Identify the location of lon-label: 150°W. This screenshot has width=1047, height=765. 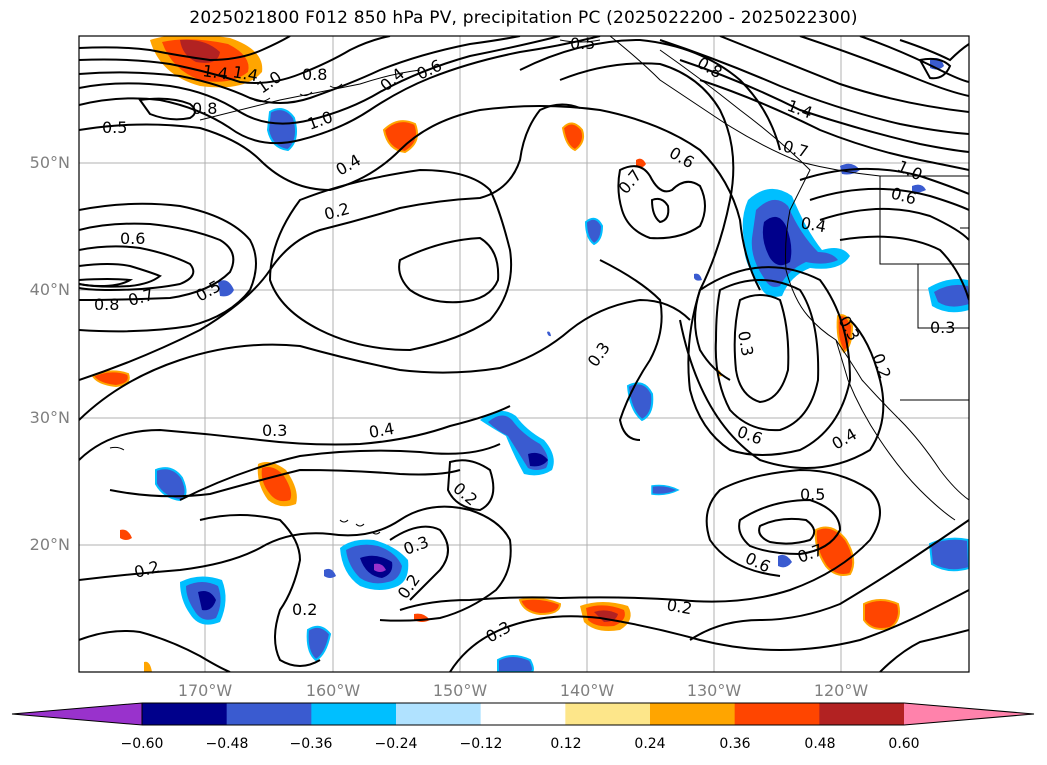
(460, 690).